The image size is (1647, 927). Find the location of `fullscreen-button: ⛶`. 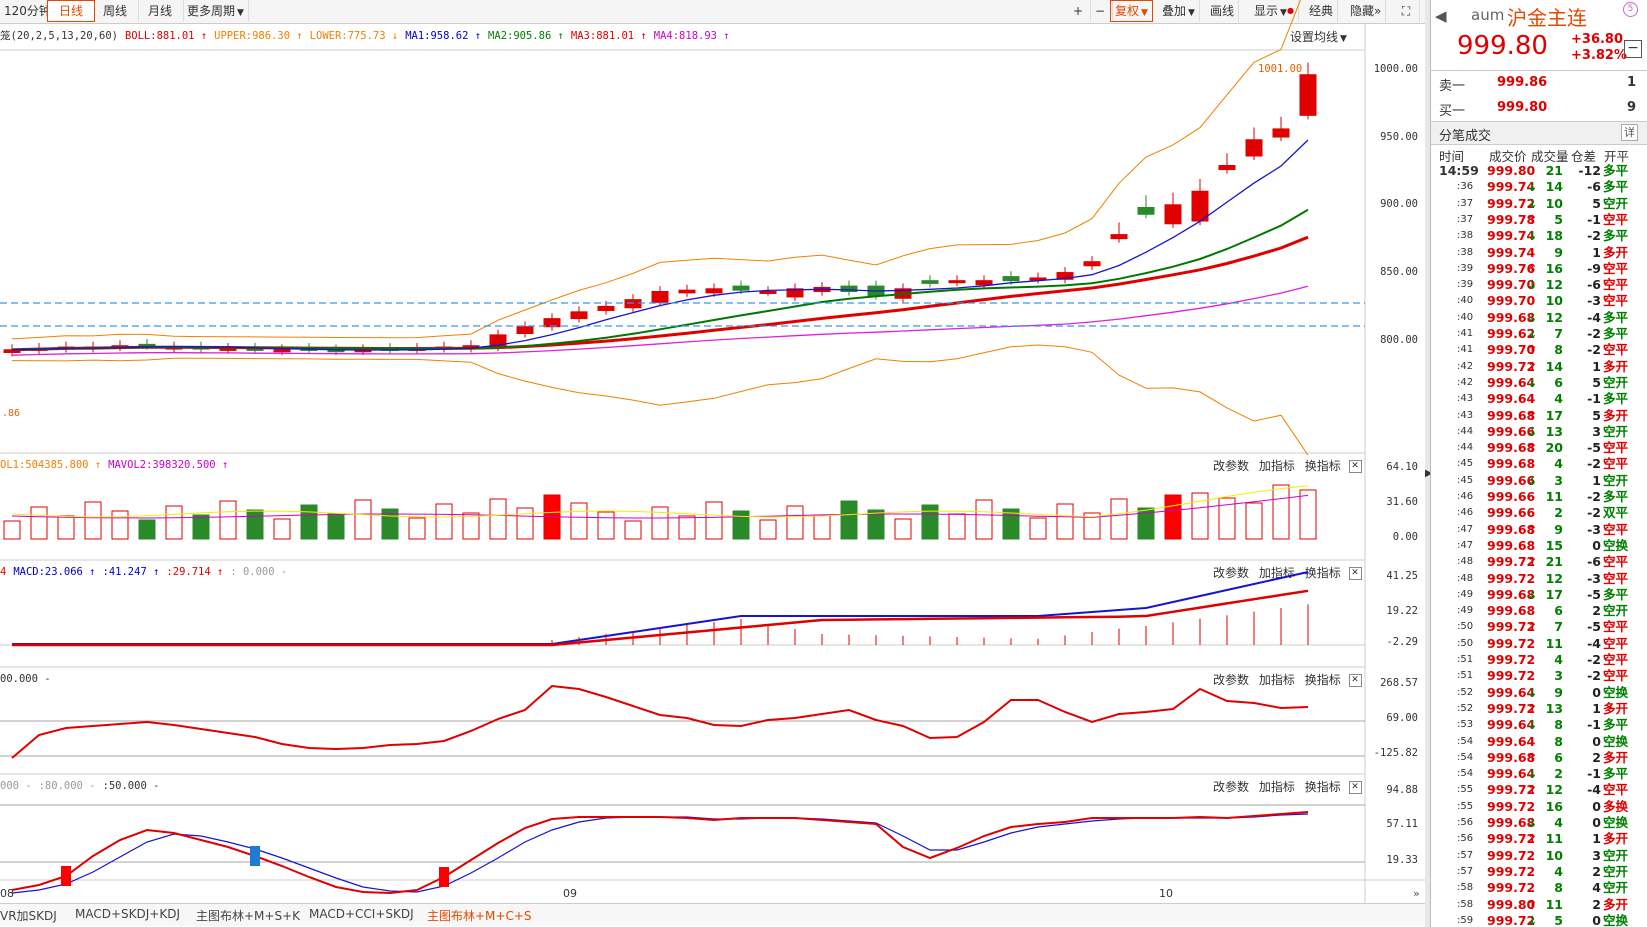

fullscreen-button: ⛶ is located at coordinates (1406, 11).